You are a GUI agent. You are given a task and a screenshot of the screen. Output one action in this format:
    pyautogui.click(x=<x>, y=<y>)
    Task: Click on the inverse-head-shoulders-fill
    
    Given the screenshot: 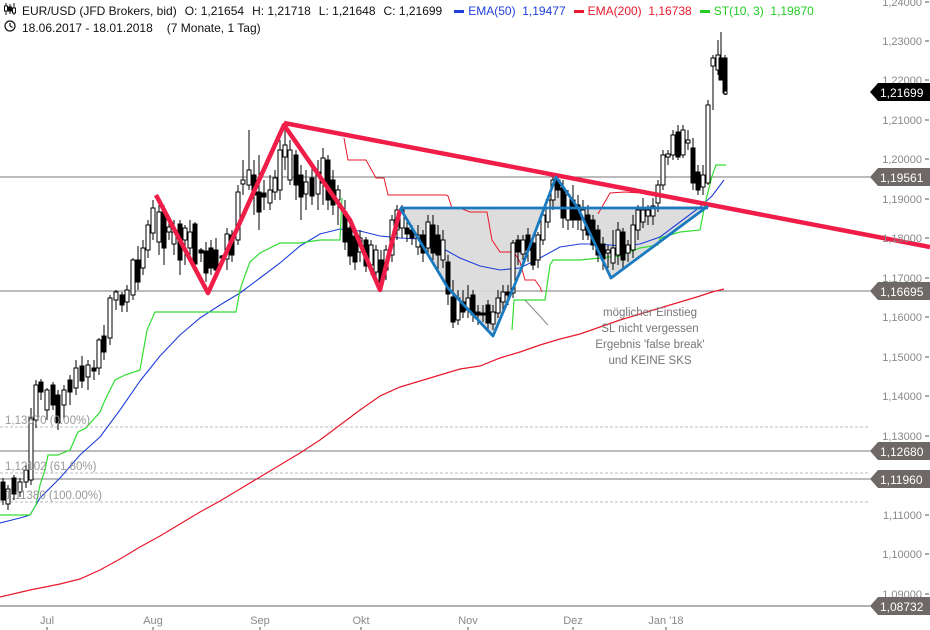 What is the action you would take?
    pyautogui.click(x=554, y=256)
    